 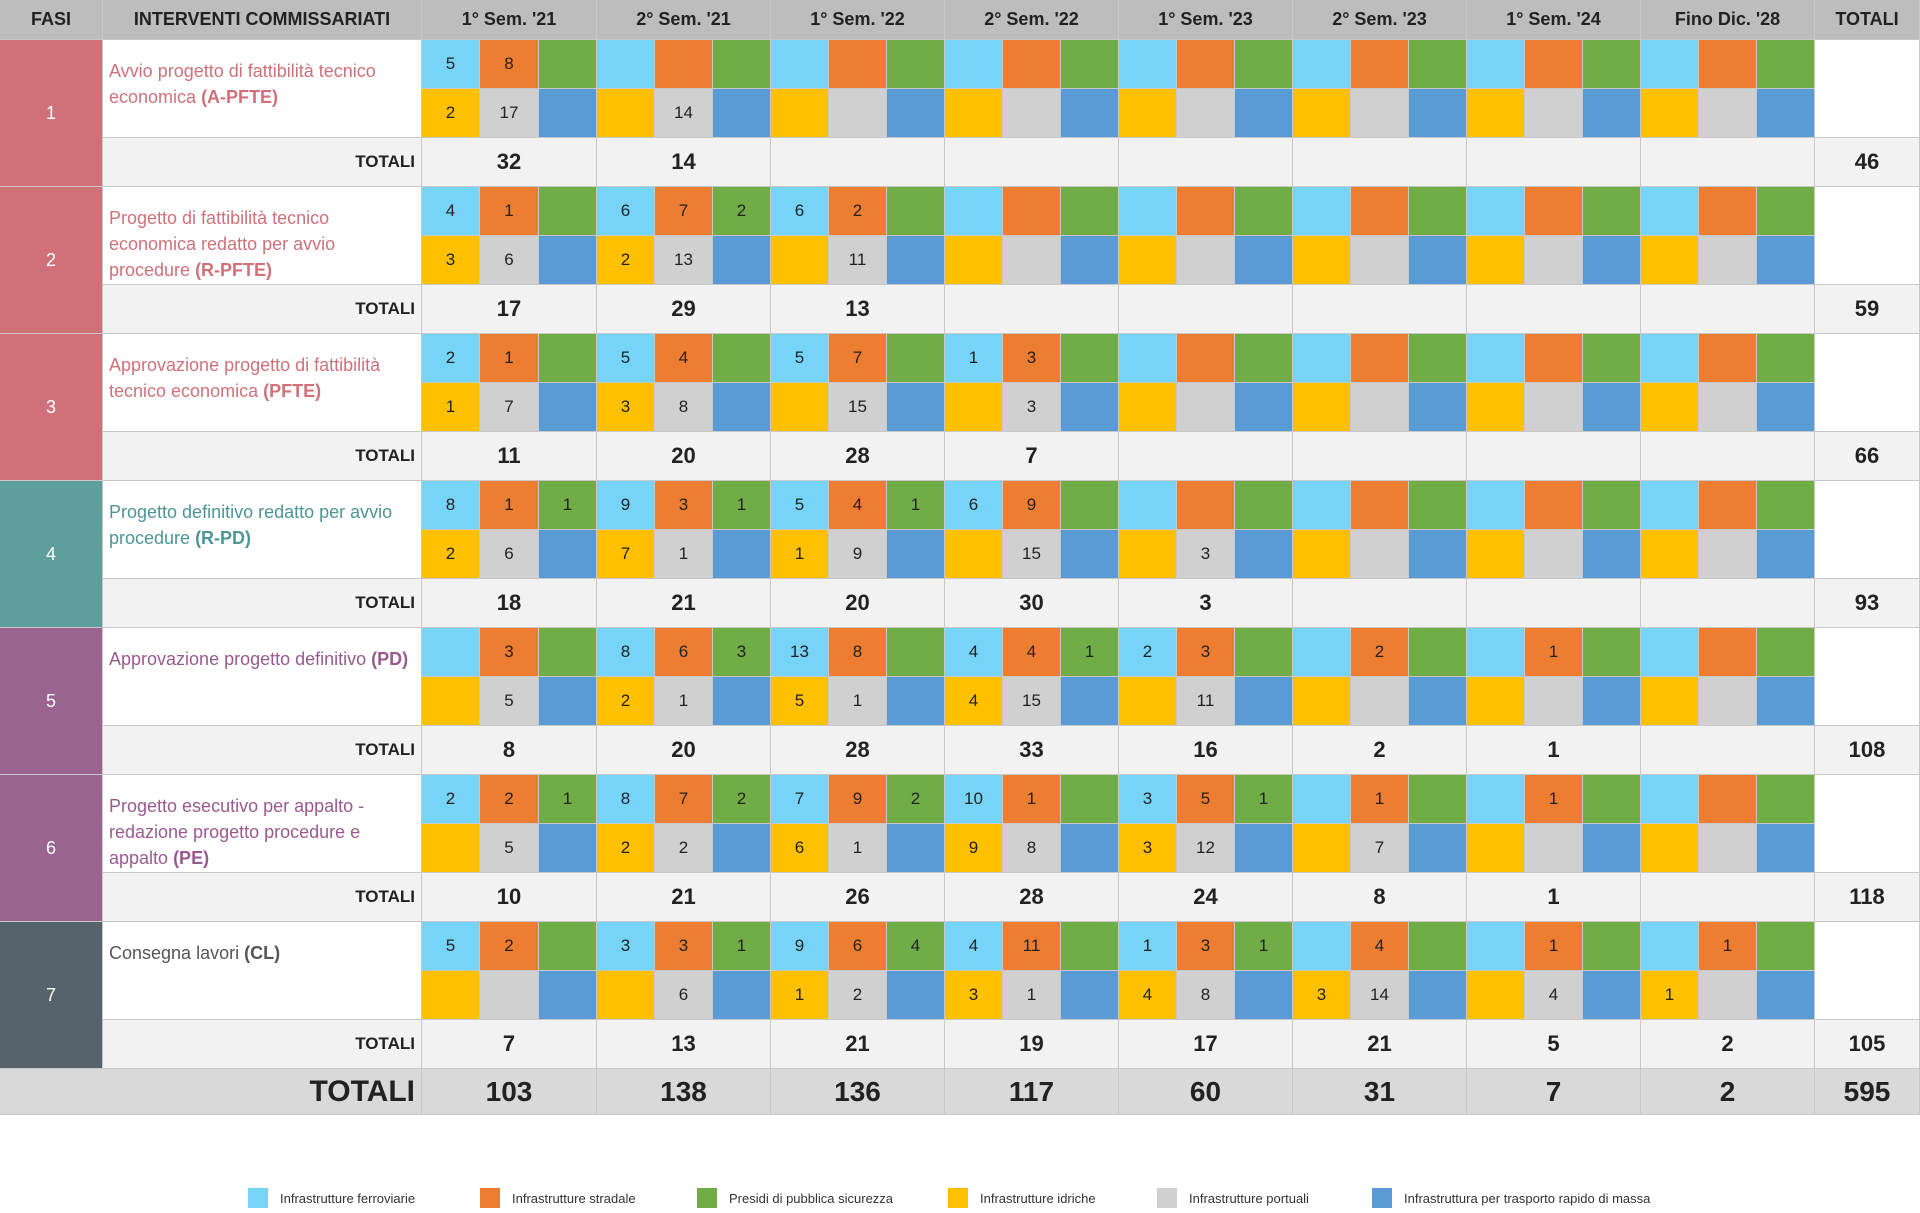 I want to click on value-cell-idriche: 9, so click(x=974, y=848).